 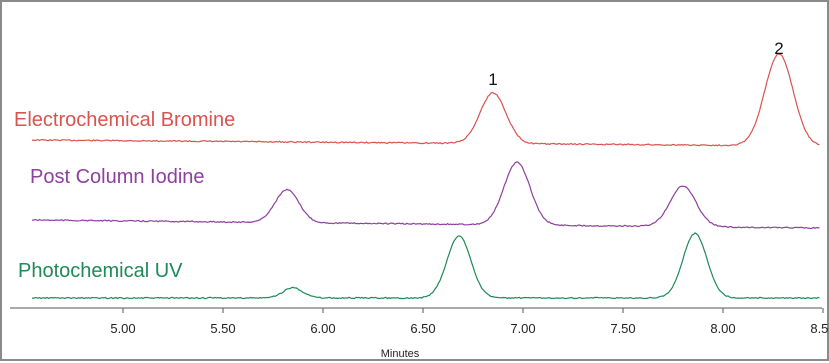 What do you see at coordinates (722, 328) in the screenshot?
I see `x-tick-label: 8.00` at bounding box center [722, 328].